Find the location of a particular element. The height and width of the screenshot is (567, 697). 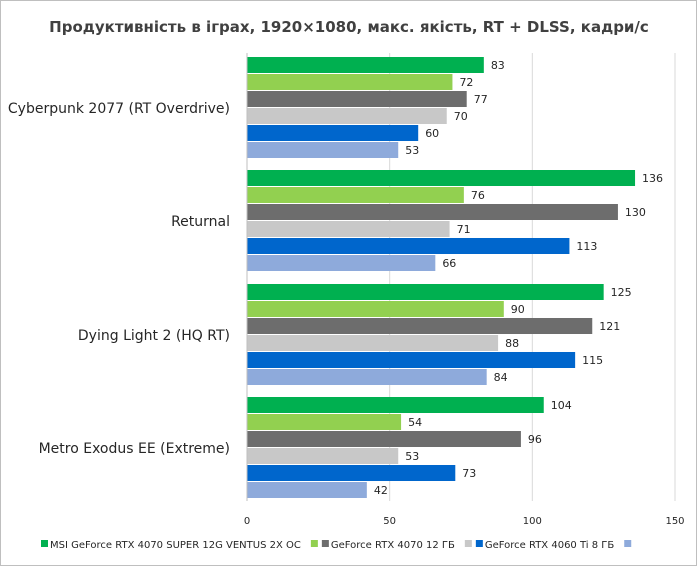

data-label: 60 is located at coordinates (432, 133).